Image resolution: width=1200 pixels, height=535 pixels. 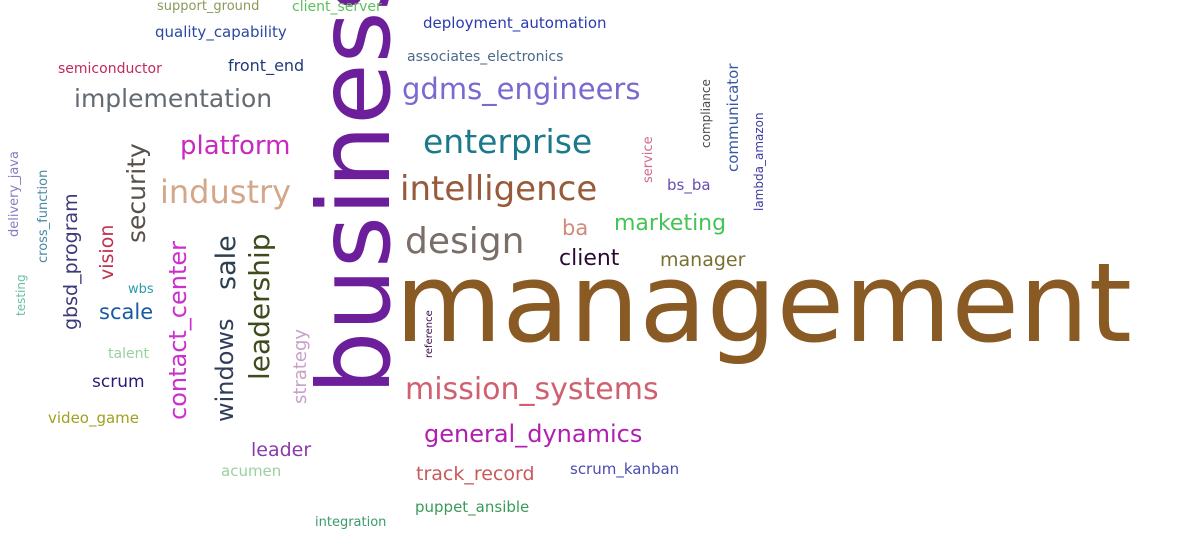 I want to click on word-delivery-java: delivery_java, so click(x=14, y=194).